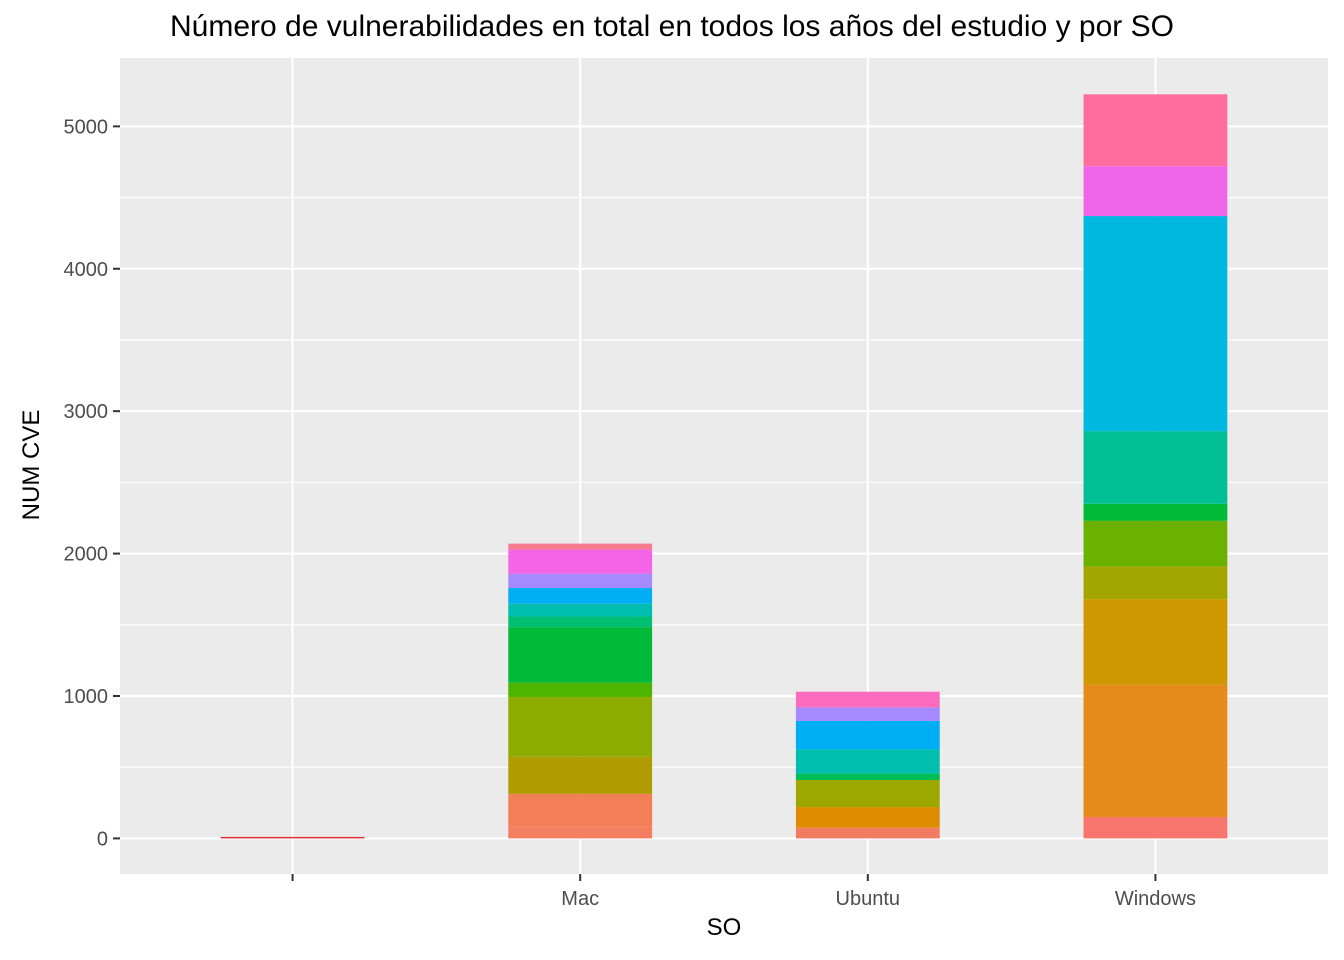 This screenshot has height=960, width=1344. I want to click on x-axis-title: SO, so click(724, 927).